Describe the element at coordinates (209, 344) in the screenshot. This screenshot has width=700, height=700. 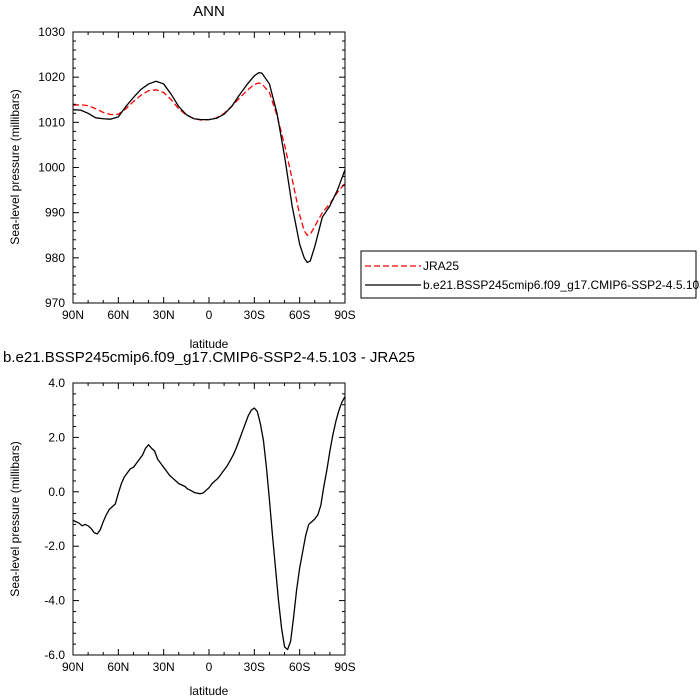
I see `top-x-axis-label: latitude` at that location.